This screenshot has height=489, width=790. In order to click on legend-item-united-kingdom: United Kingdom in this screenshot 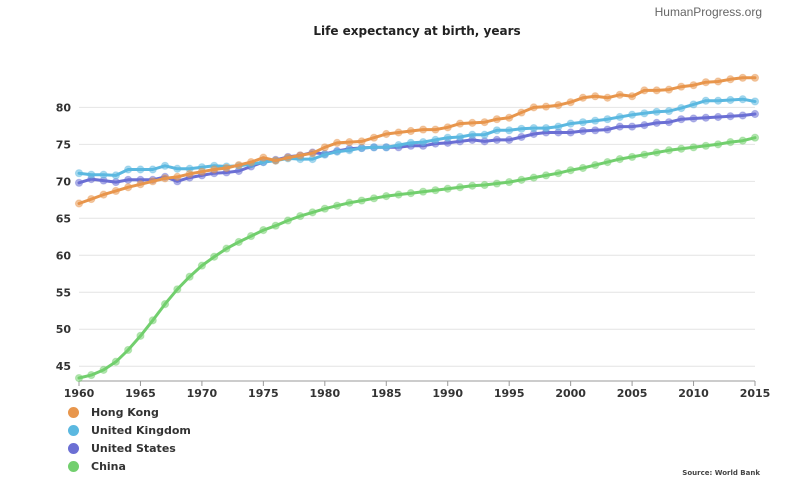, I will do `click(129, 430)`.